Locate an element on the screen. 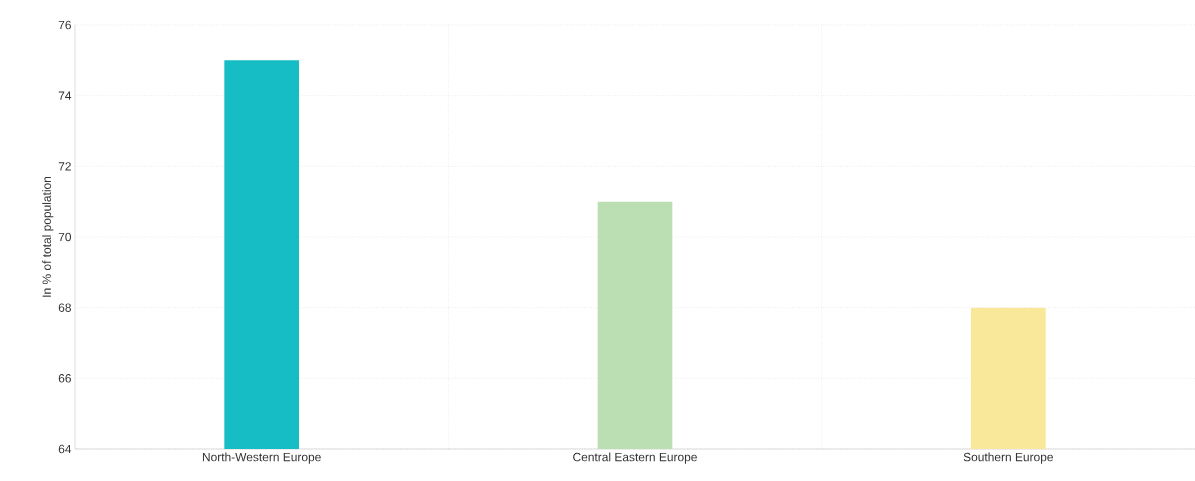  x-tick-label: Southern Europe is located at coordinates (1008, 458).